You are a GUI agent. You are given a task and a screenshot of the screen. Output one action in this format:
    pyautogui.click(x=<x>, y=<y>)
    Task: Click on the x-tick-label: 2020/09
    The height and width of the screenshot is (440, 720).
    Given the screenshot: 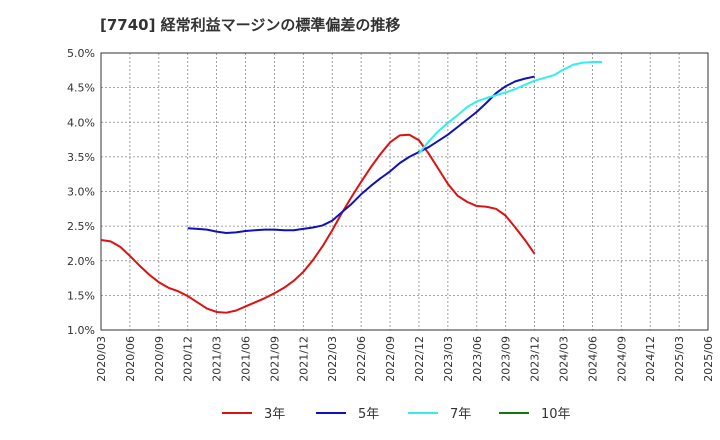 What is the action you would take?
    pyautogui.click(x=159, y=359)
    